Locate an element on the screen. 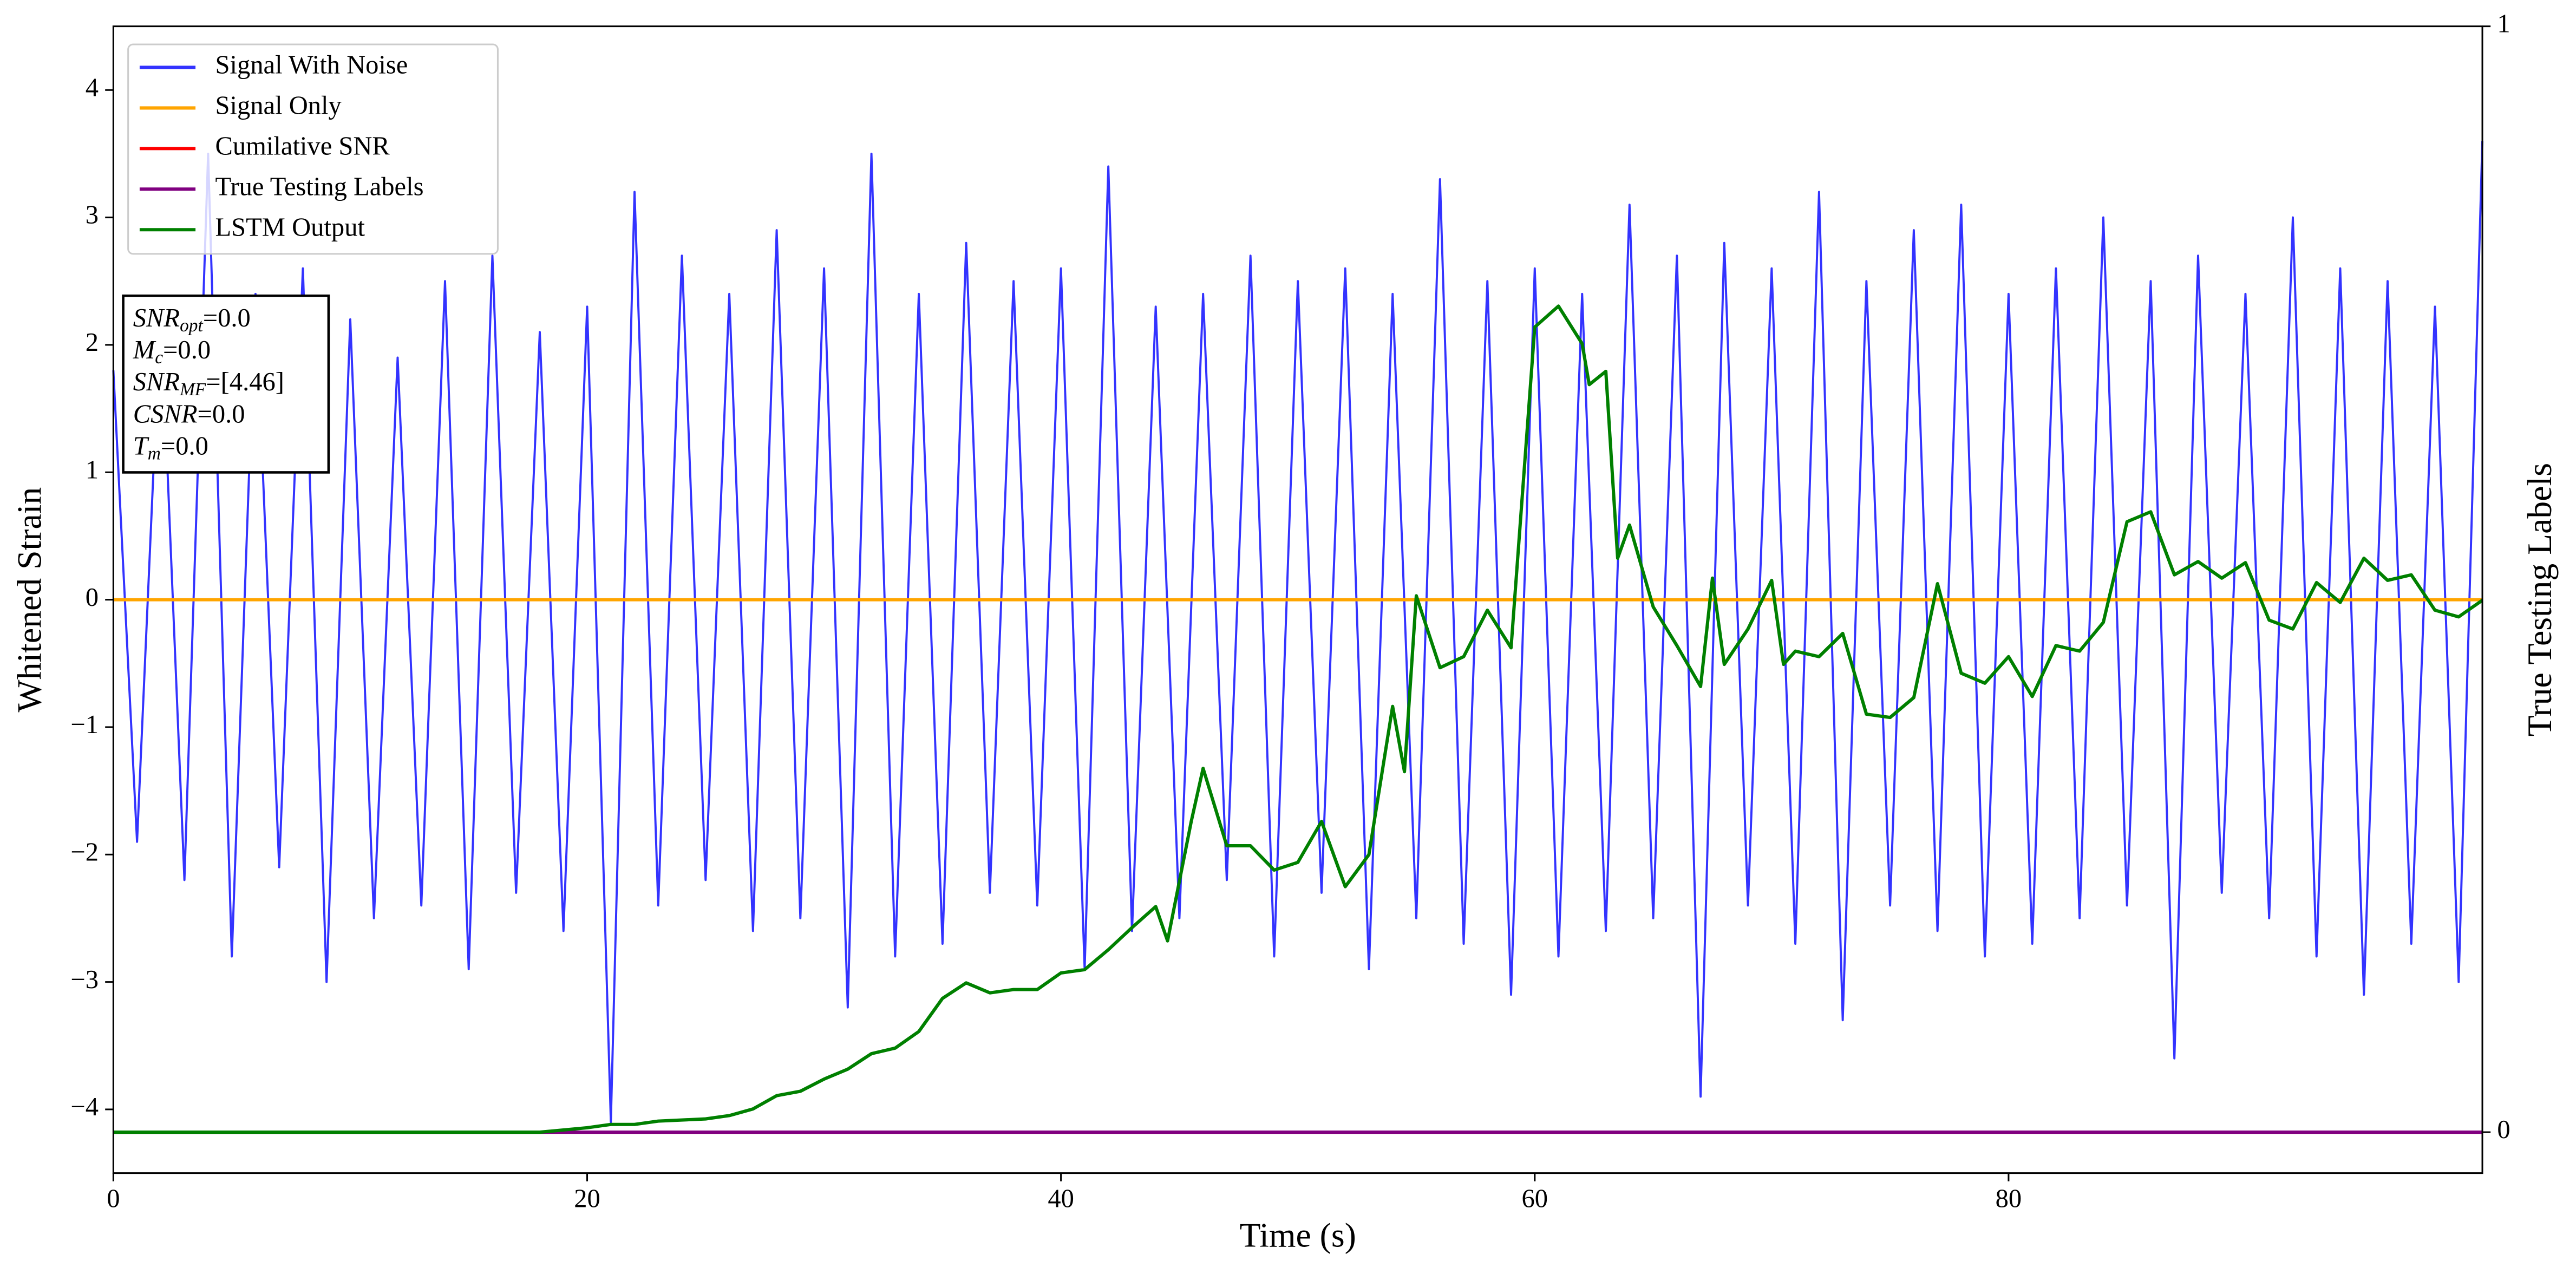  annotation-box is located at coordinates (226, 384).